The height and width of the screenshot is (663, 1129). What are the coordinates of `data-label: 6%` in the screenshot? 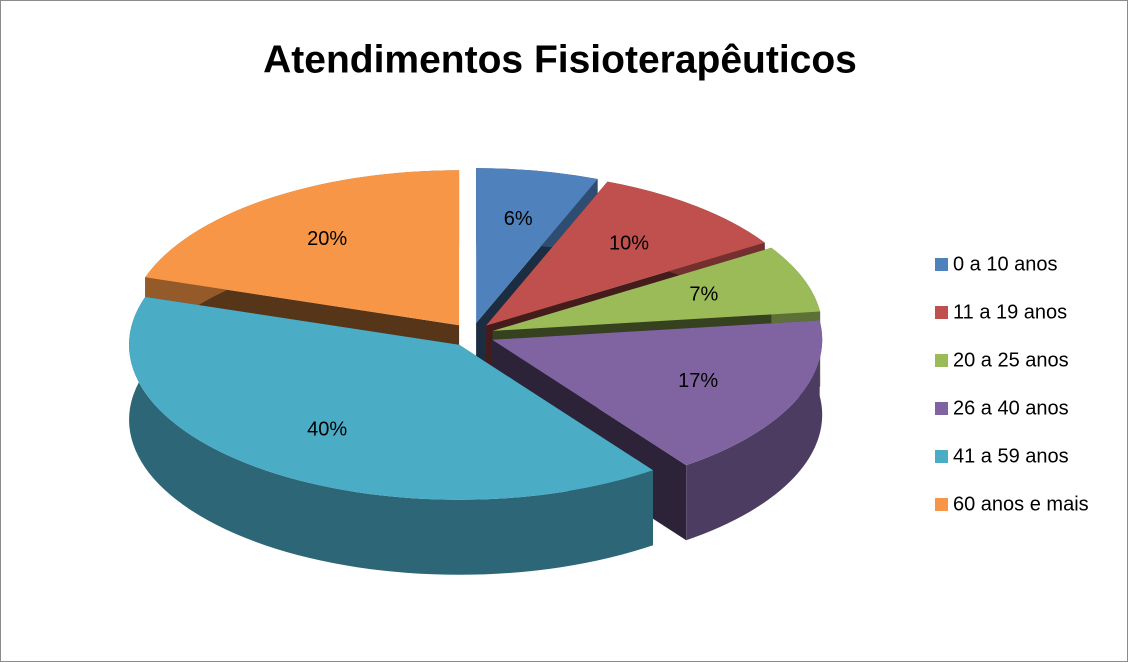 It's located at (518, 219).